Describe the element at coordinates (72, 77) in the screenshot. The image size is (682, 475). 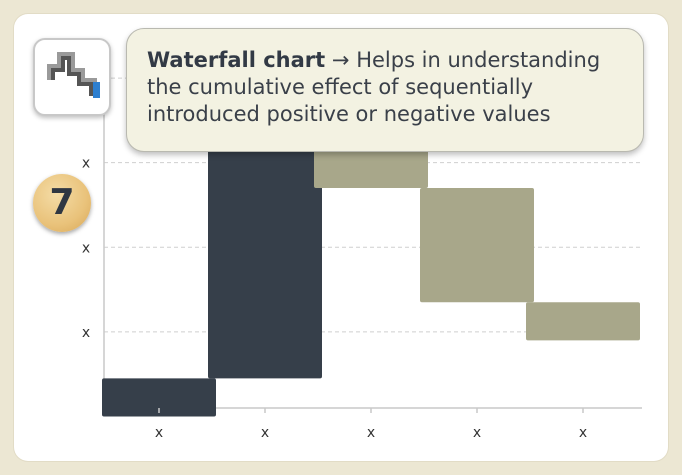
I see `waterfall-chart-icon` at that location.